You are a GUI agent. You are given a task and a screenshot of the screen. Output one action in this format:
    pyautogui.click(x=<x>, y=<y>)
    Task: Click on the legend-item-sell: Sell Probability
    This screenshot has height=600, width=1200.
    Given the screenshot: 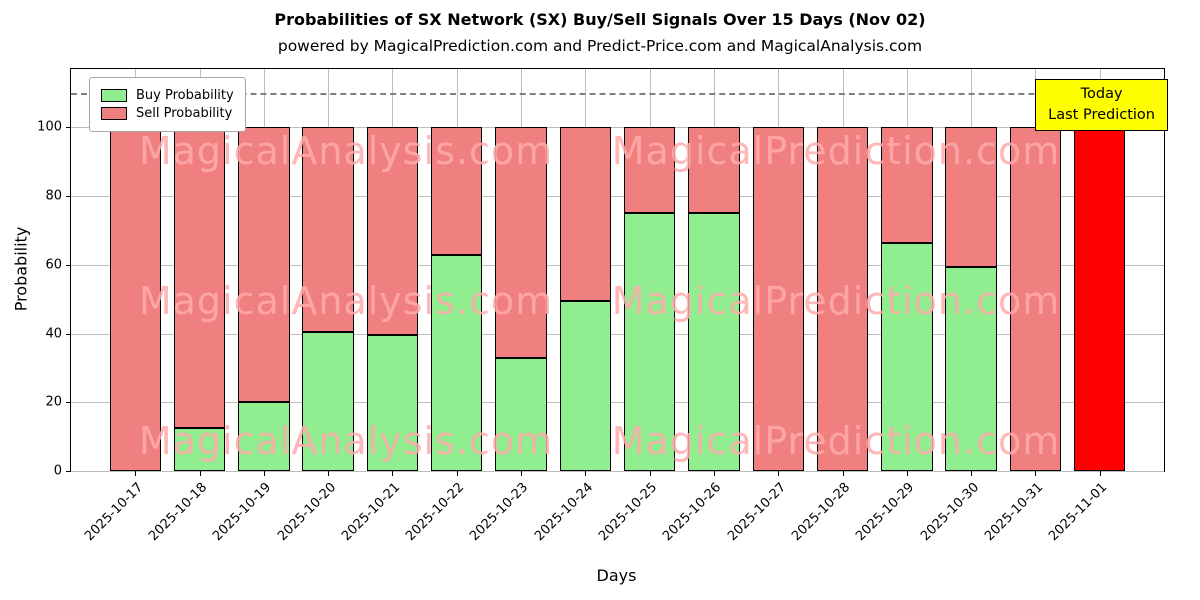 What is the action you would take?
    pyautogui.click(x=167, y=113)
    